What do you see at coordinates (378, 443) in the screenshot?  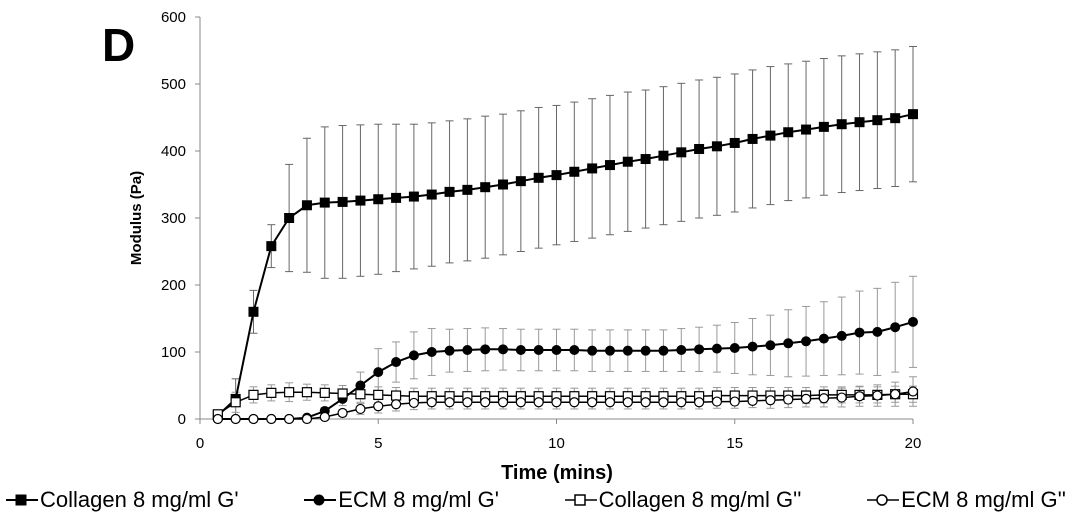 I see `x-tick-label: 5` at bounding box center [378, 443].